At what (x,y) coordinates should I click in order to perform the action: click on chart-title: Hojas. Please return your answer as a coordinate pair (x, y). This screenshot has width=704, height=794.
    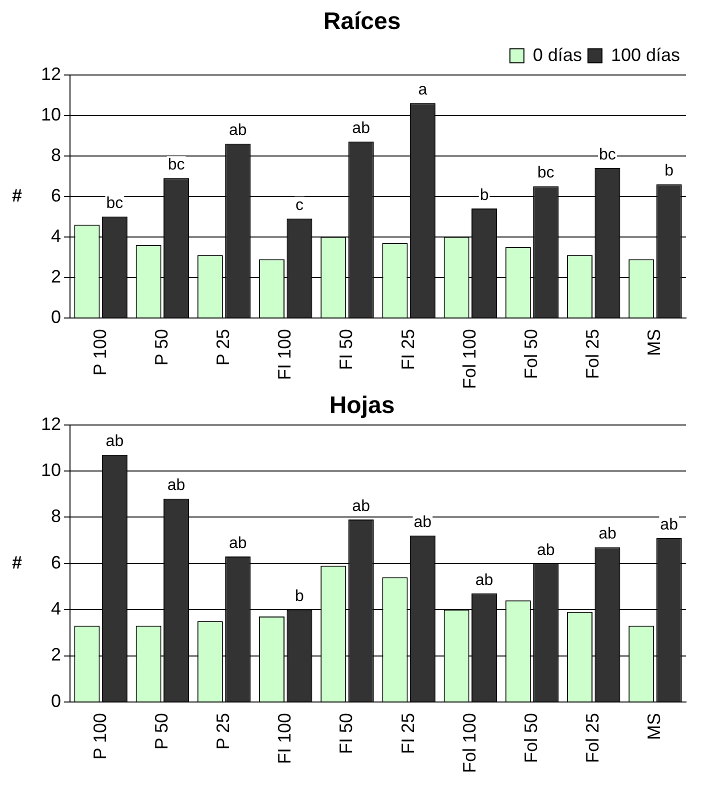
    Looking at the image, I should click on (362, 406).